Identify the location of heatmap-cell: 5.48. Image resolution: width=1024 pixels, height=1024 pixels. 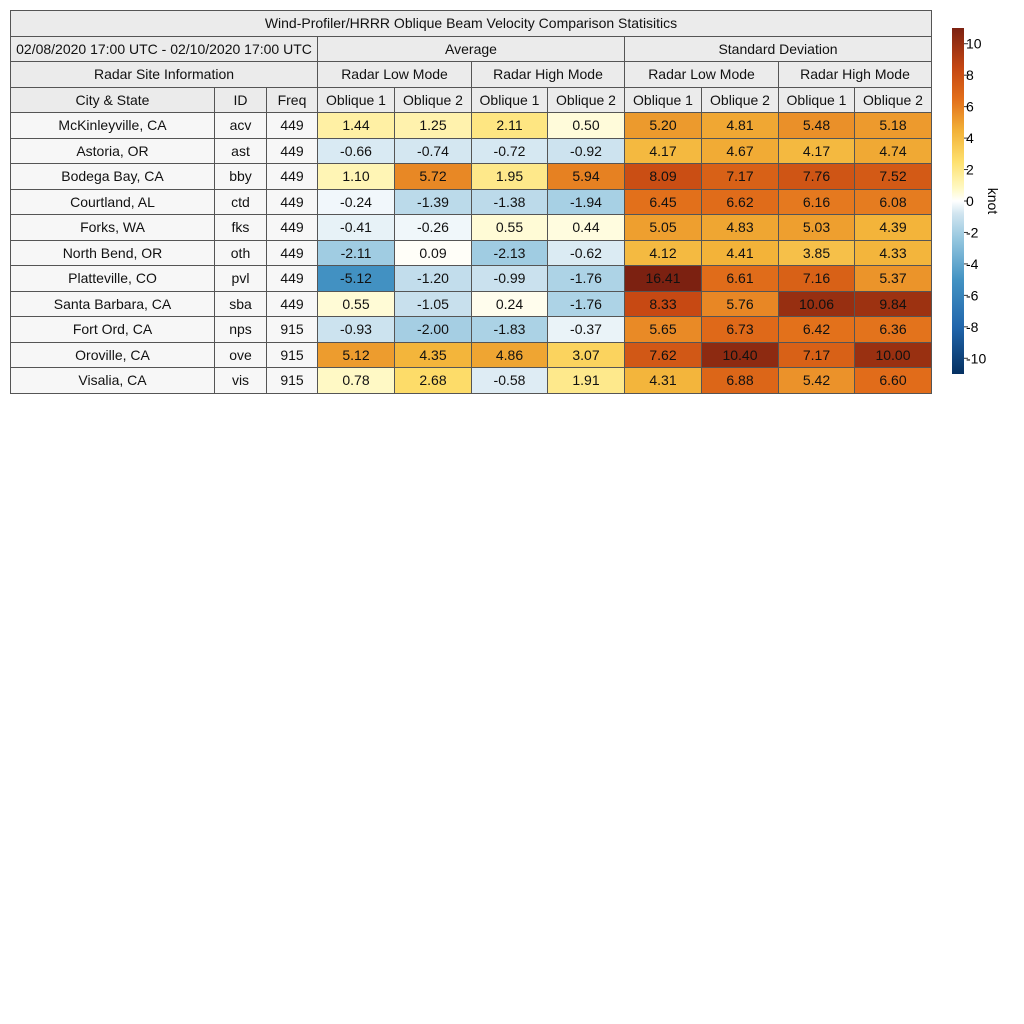
(816, 125).